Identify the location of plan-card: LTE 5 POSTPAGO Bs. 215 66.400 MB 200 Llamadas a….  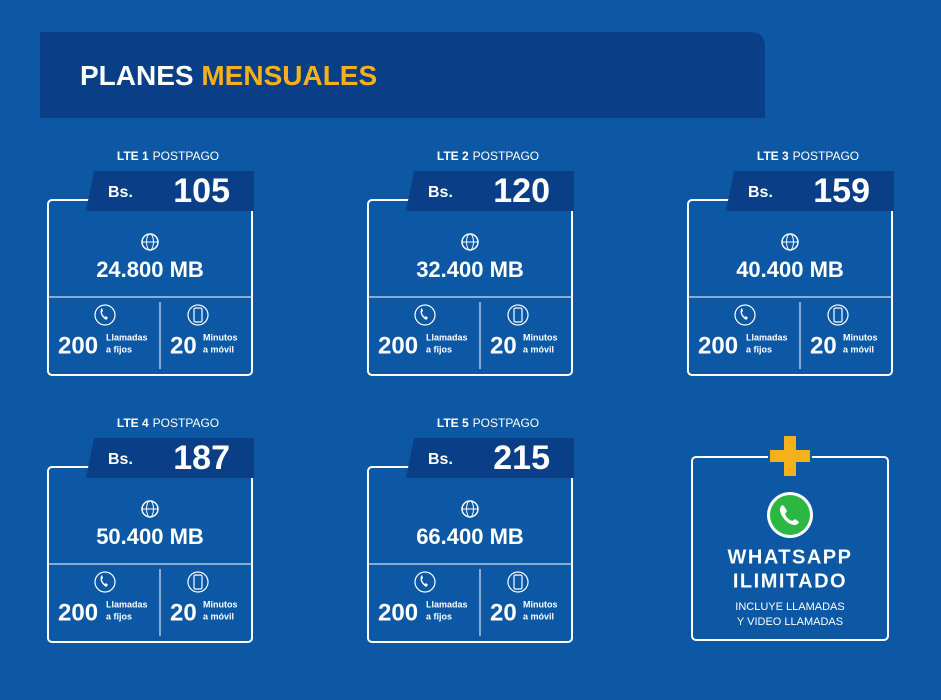
(470, 529).